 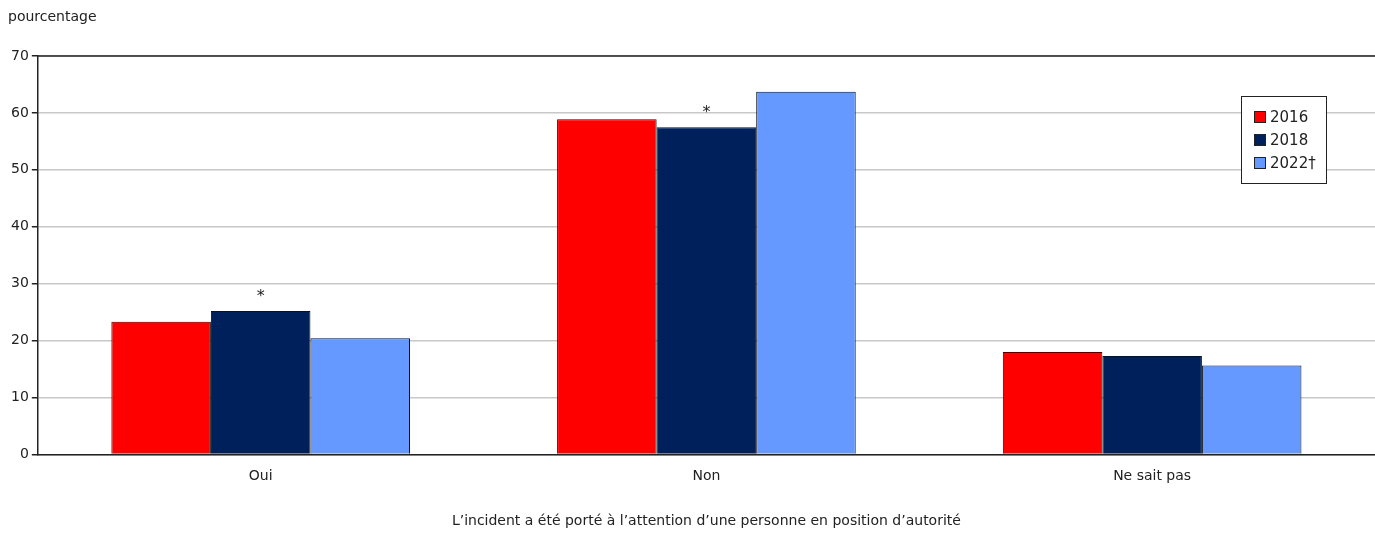 I want to click on x-axis-title: L’incident a été porté à l’attention d’une personne en position d’autorité, so click(x=706, y=520).